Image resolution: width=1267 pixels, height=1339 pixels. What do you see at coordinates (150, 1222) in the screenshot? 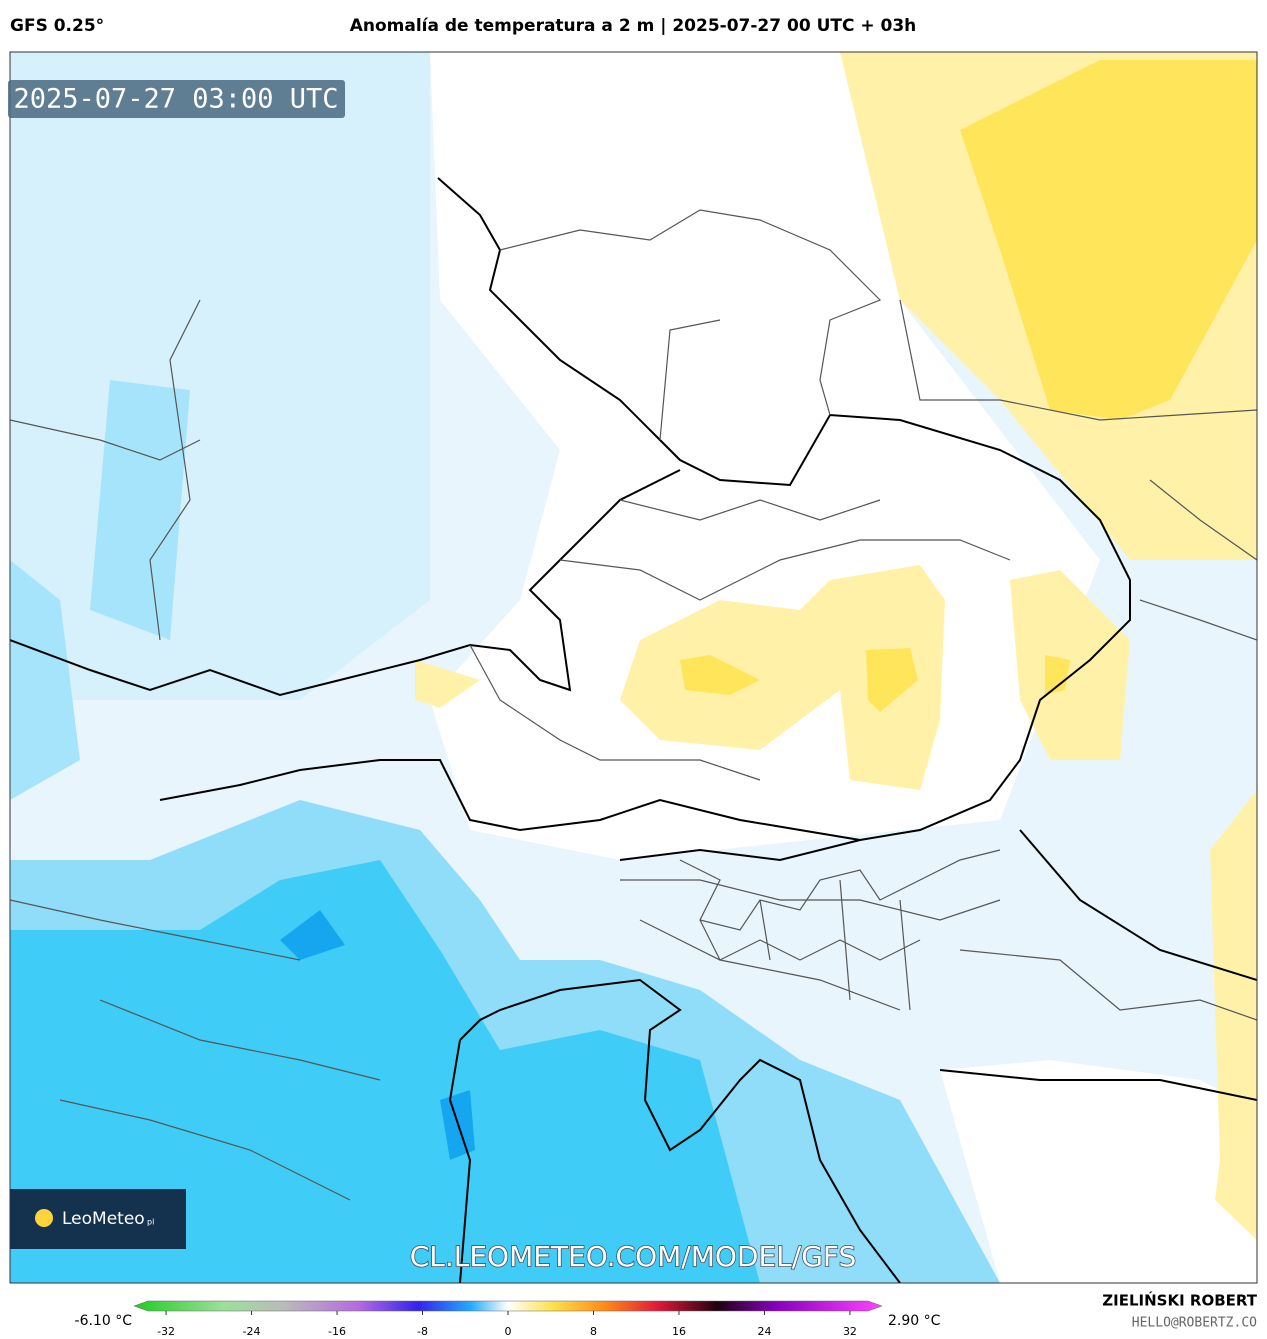
I see `logo-suffix: pl` at bounding box center [150, 1222].